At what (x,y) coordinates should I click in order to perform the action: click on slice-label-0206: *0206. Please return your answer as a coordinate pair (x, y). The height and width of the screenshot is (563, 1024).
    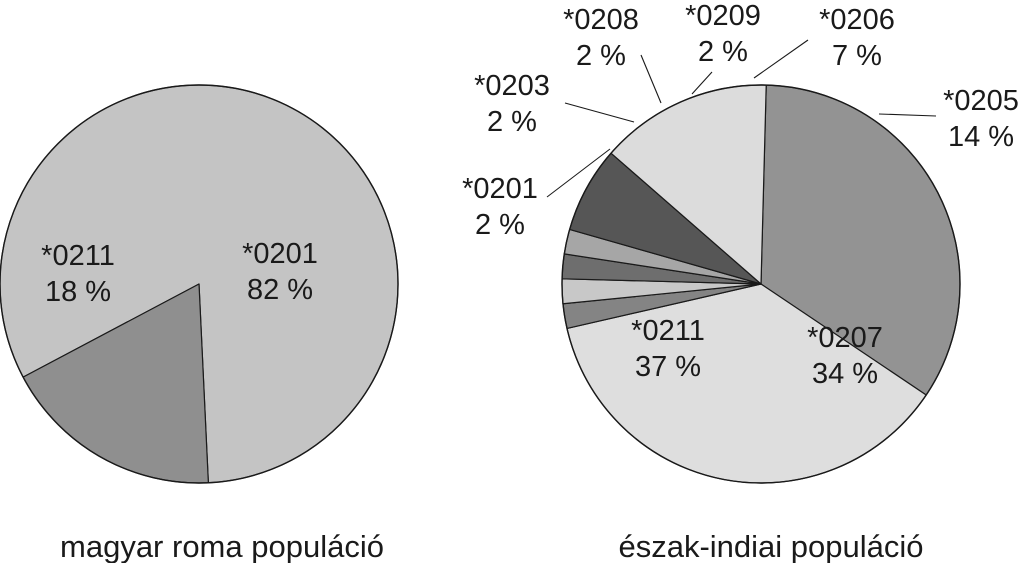
    Looking at the image, I should click on (857, 20).